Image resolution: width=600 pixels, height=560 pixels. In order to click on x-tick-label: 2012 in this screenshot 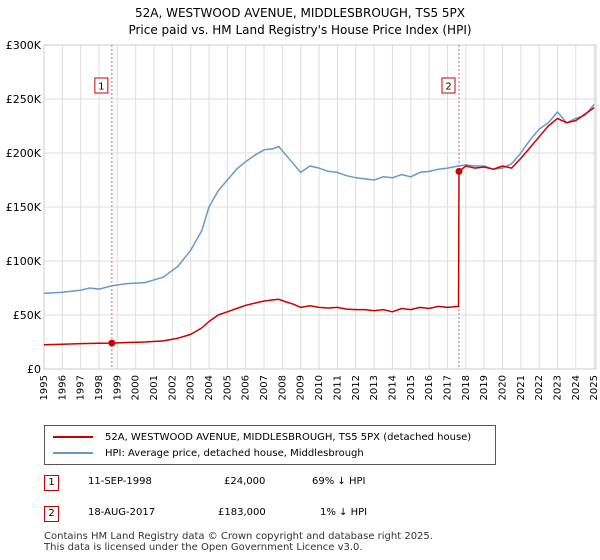, I will do `click(356, 387)`.